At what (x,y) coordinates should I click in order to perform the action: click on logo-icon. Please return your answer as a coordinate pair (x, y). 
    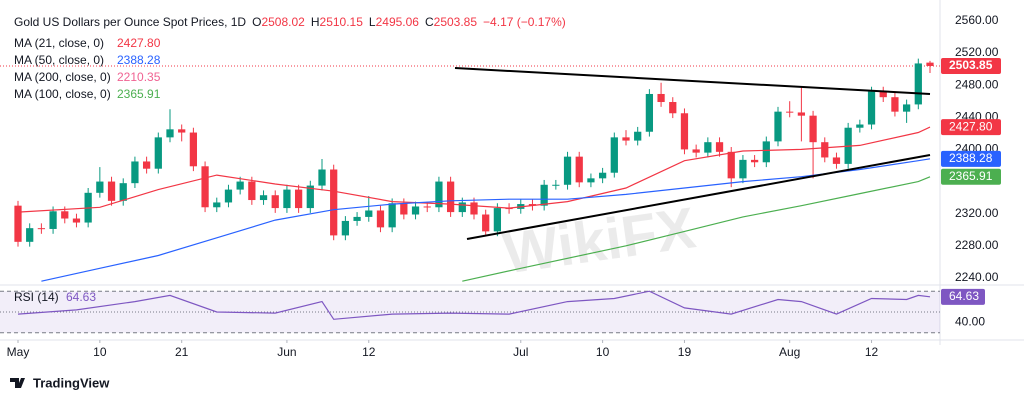
    Looking at the image, I should click on (17, 383).